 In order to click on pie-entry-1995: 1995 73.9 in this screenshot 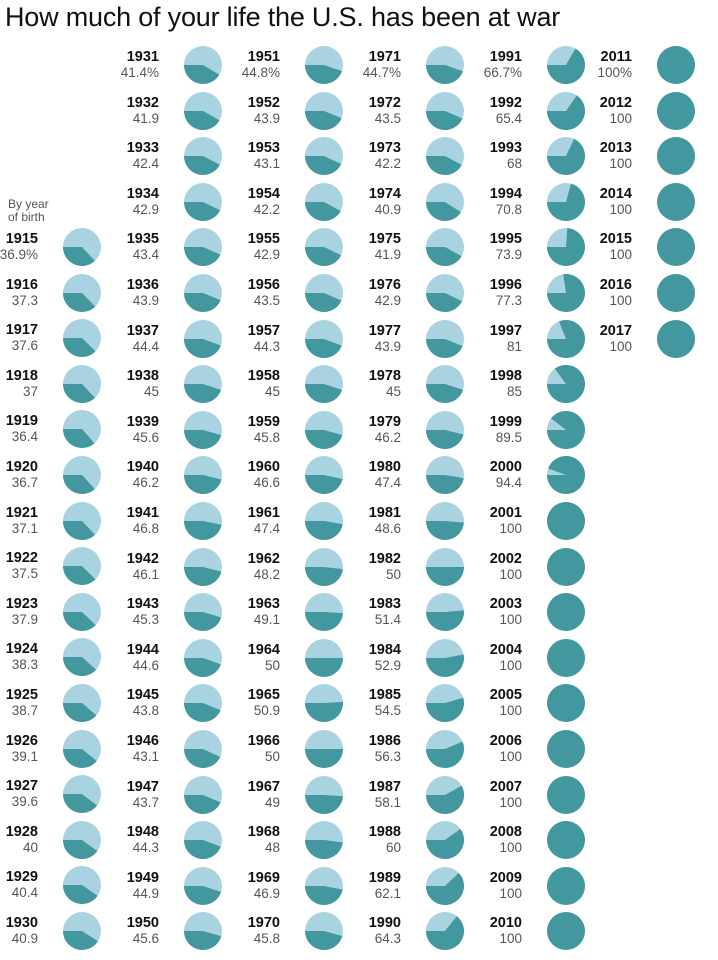, I will do `click(528, 249)`.